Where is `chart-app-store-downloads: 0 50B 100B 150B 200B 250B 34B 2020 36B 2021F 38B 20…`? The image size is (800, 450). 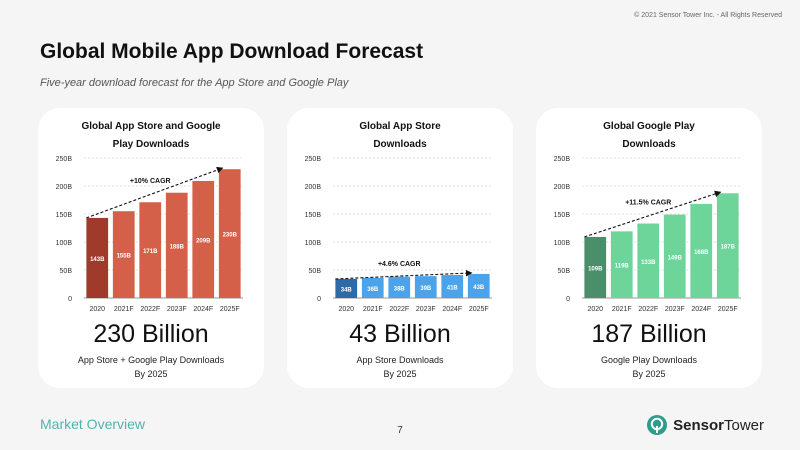 chart-app-store-downloads: 0 50B 100B 150B 200B 250B 34B 2020 36B 2021F 38B 20… is located at coordinates (398, 234).